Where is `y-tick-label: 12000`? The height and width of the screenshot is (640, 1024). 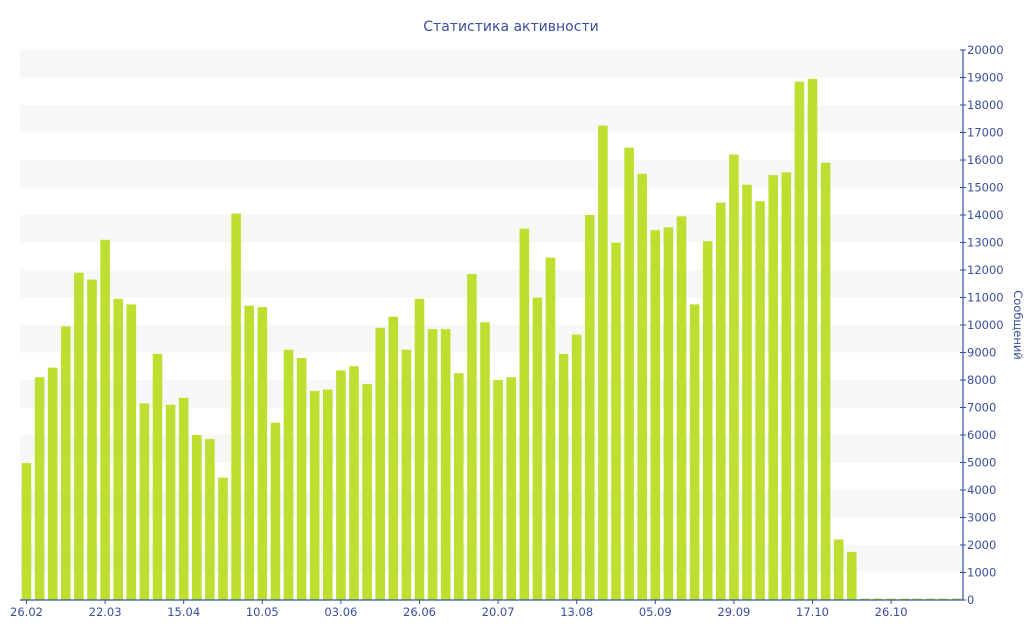 y-tick-label: 12000 is located at coordinates (985, 270).